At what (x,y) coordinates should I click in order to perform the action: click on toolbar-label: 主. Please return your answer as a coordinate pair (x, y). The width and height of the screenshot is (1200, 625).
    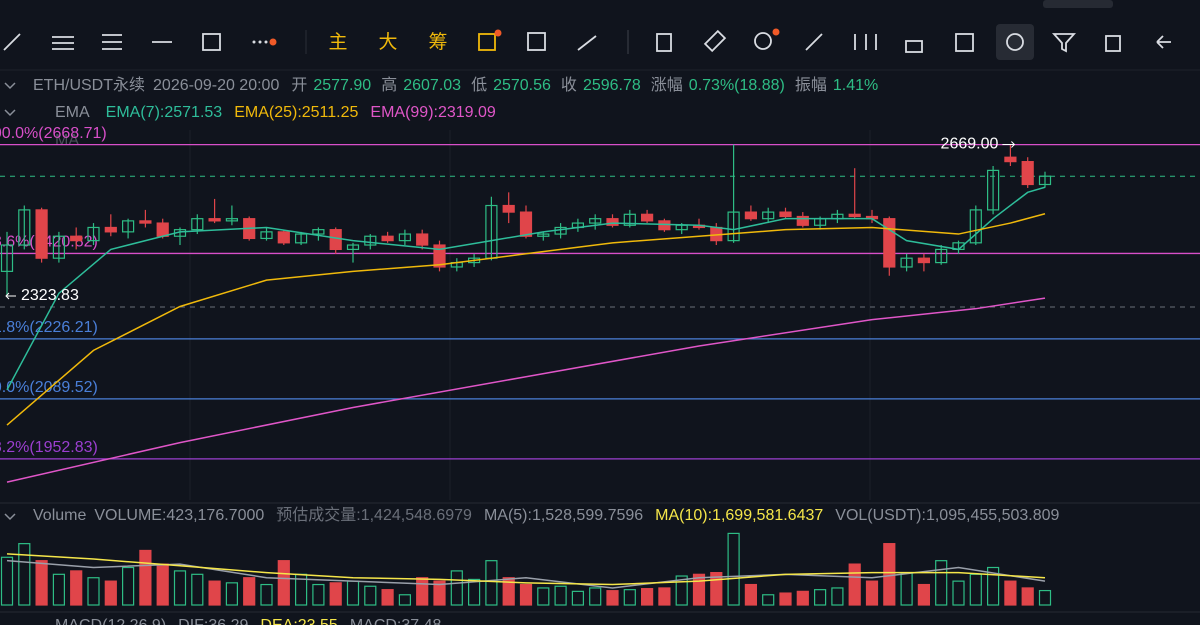
    Looking at the image, I should click on (337, 42).